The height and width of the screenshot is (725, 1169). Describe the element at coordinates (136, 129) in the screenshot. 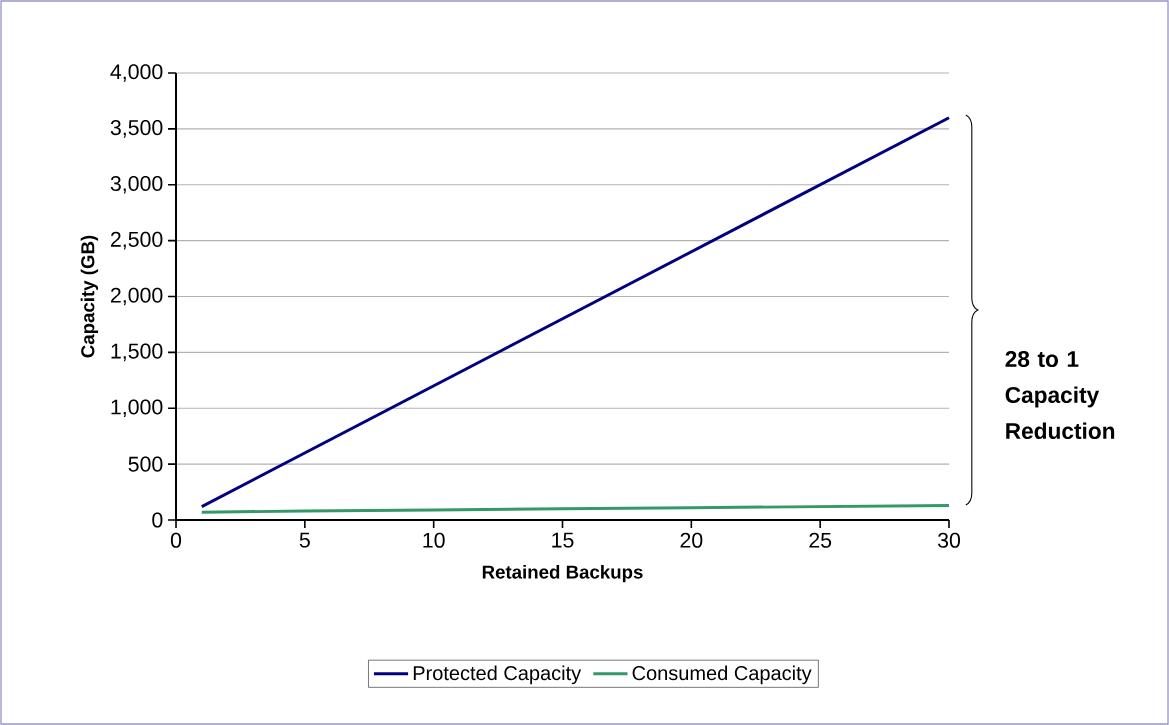

I see `y-tick-label: 3,500` at that location.